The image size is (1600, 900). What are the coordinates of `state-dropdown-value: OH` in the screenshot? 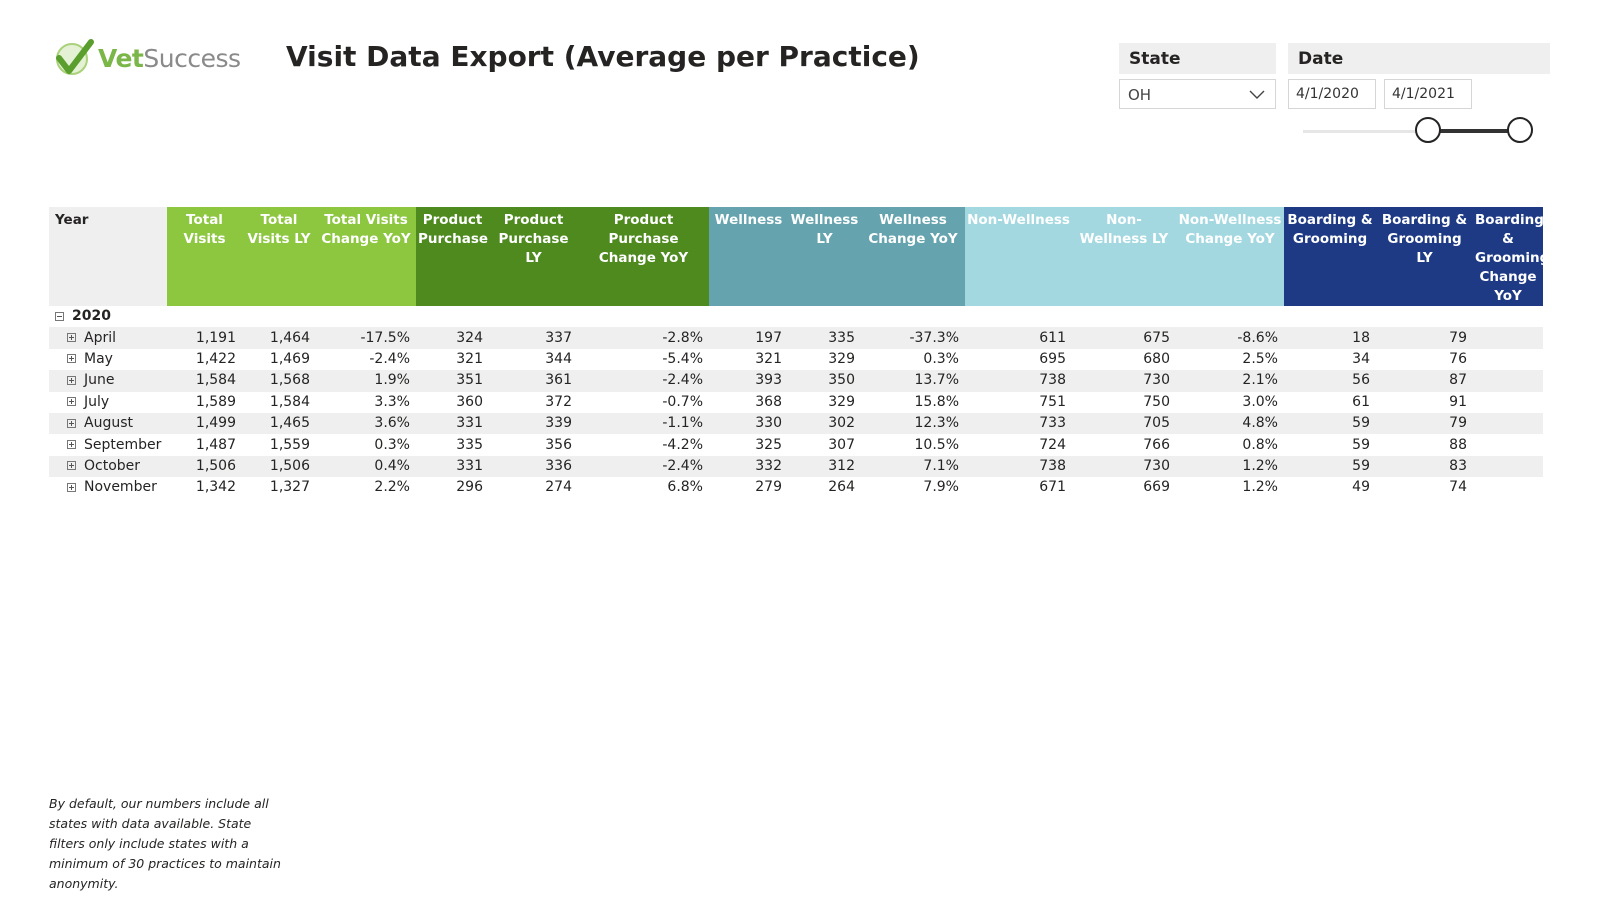 It's located at (1140, 95).